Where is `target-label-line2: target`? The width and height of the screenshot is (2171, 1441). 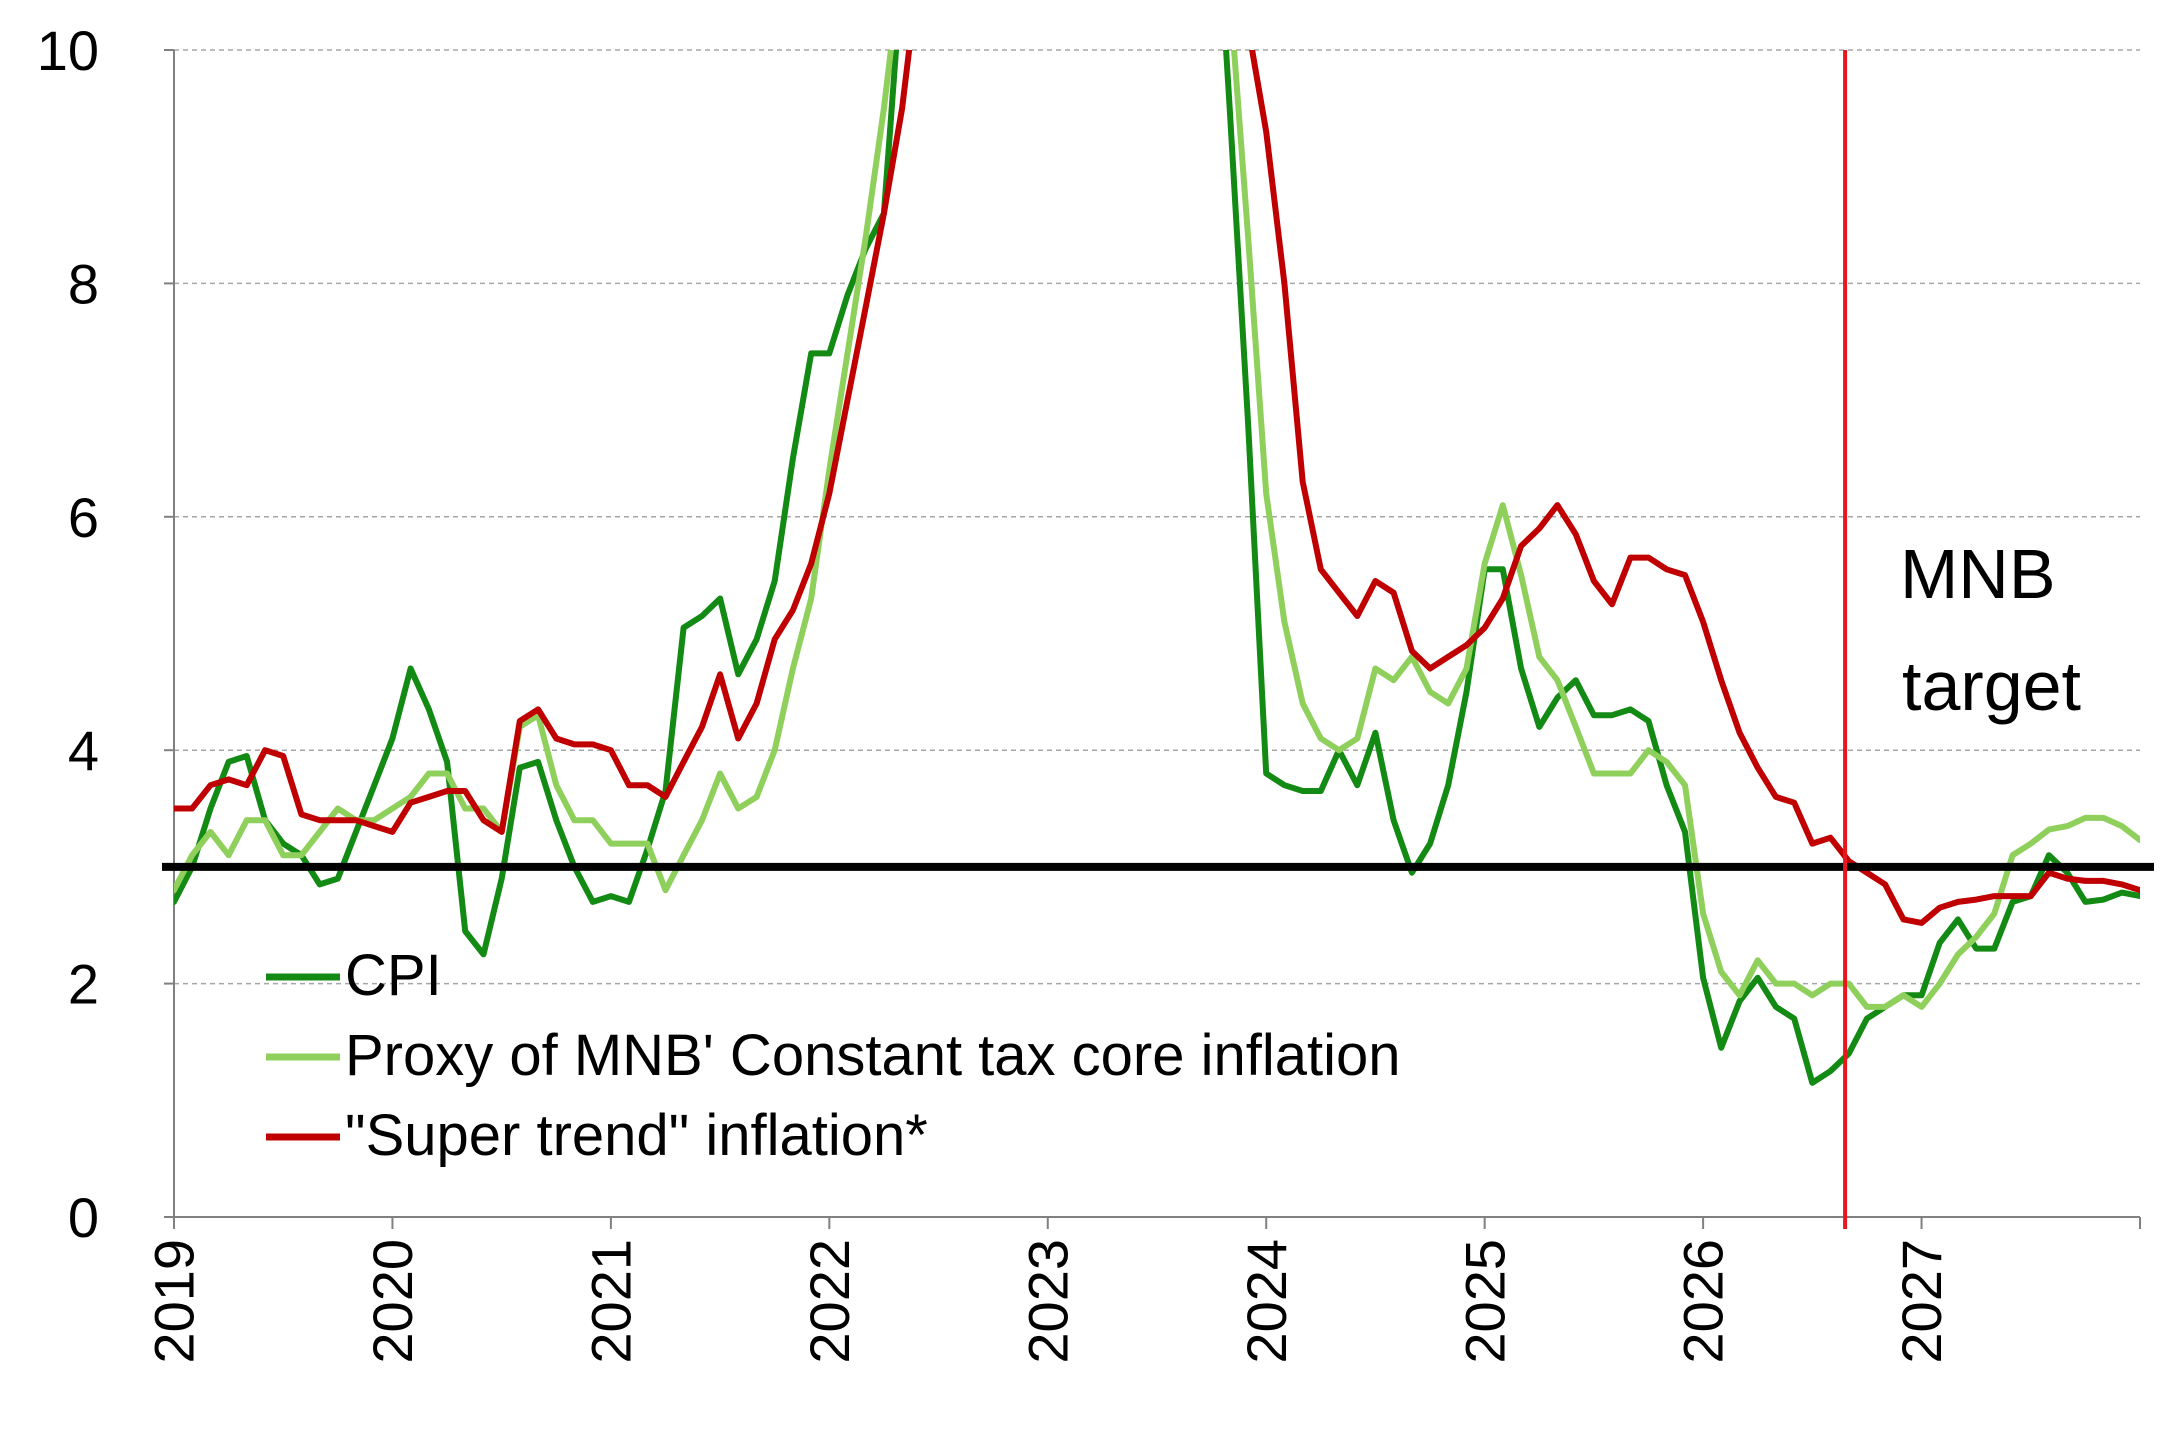
target-label-line2: target is located at coordinates (1991, 686).